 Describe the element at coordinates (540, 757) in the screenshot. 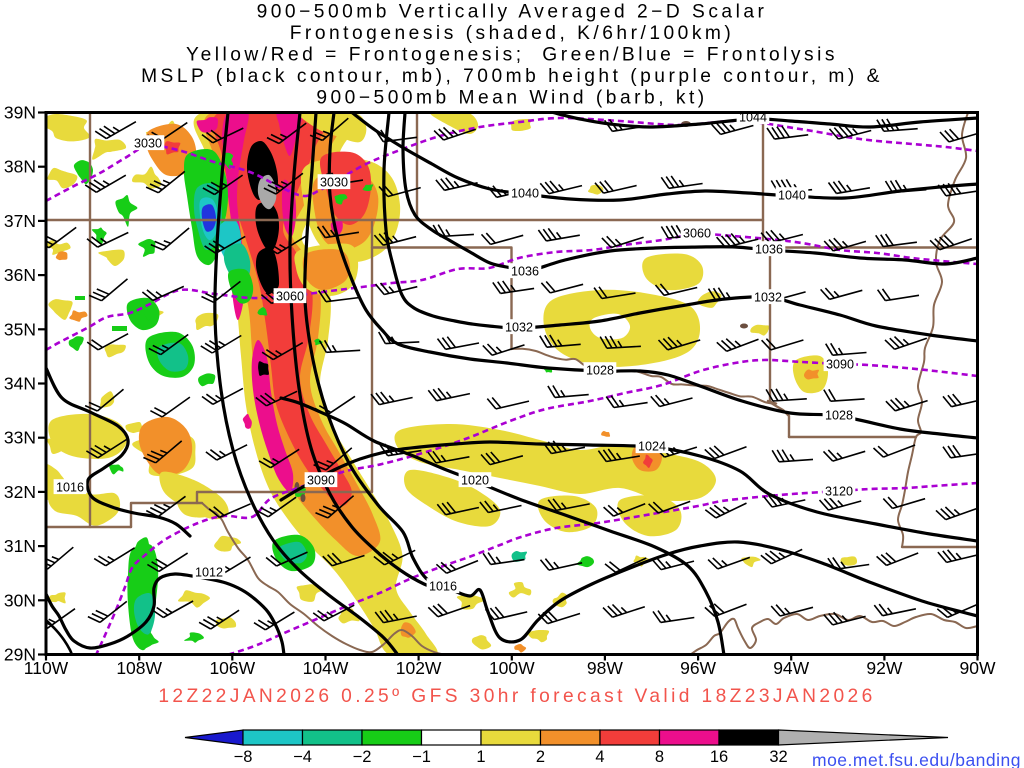

I see `svg-text: 2` at that location.